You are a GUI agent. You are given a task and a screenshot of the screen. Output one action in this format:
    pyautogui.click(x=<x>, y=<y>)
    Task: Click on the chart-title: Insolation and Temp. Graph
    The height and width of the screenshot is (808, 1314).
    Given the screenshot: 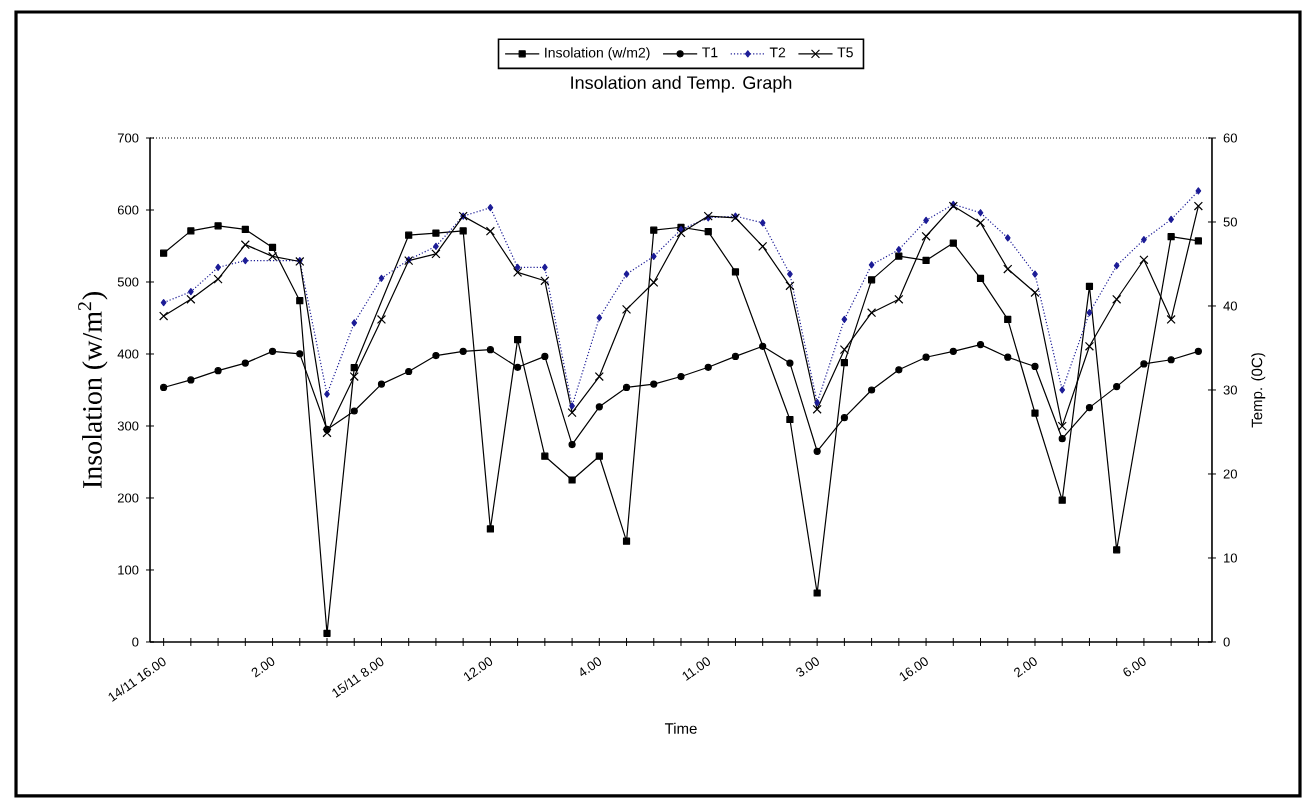 What is the action you would take?
    pyautogui.click(x=681, y=84)
    